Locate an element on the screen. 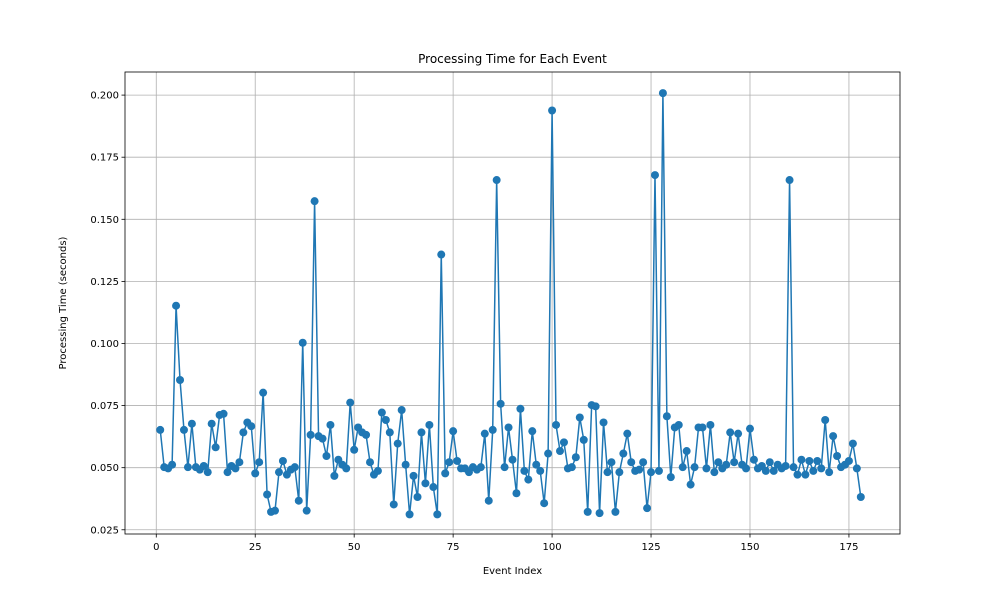  y-tick-label: 0.025 is located at coordinates (104, 530).